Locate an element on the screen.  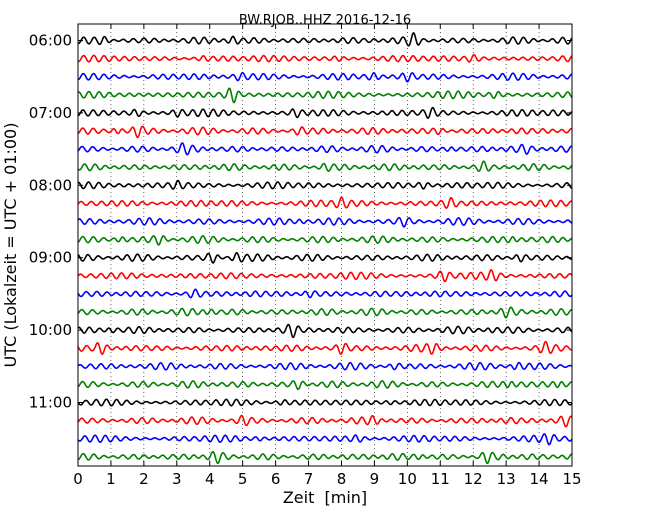
x-axis-label: Zeit [min] is located at coordinates (325, 497).